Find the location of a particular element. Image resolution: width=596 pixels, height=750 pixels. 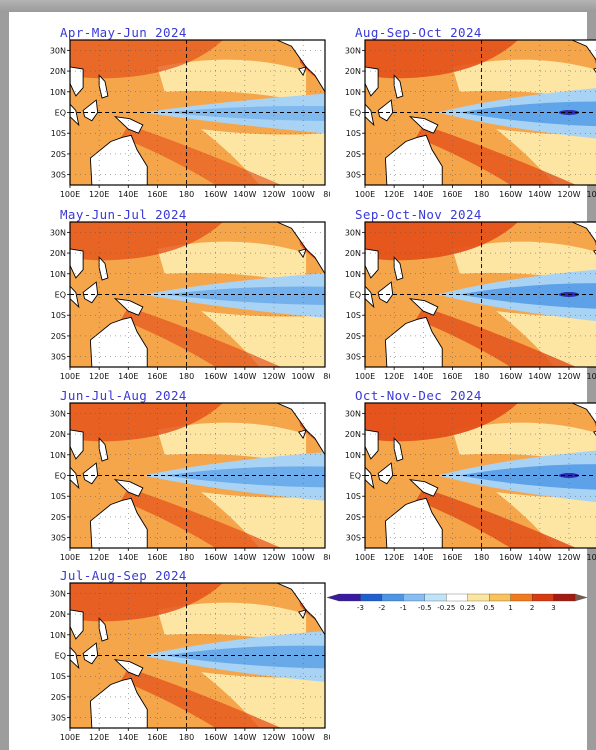

colorbar-label: 0.5 is located at coordinates (489, 608).